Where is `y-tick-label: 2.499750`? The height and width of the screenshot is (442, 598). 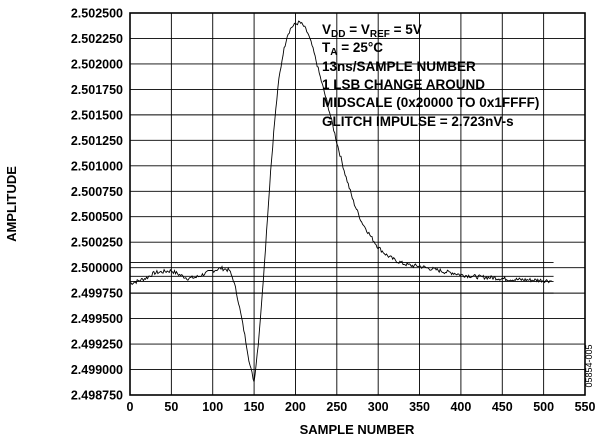
y-tick-label: 2.499750 is located at coordinates (97, 294).